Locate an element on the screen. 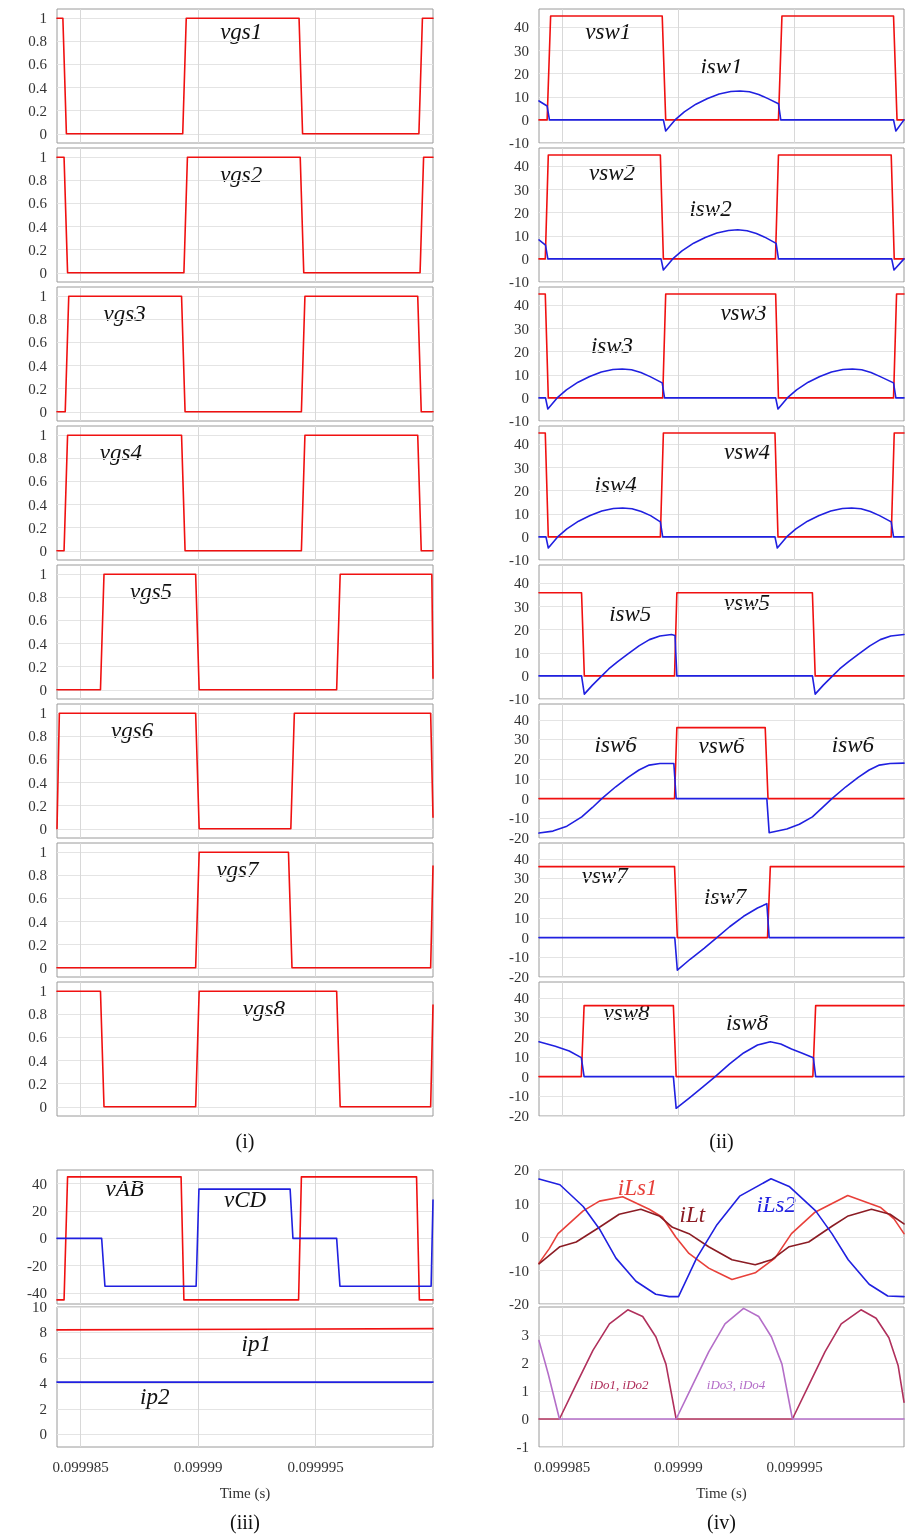  series-label: vgs1 is located at coordinates (241, 32).